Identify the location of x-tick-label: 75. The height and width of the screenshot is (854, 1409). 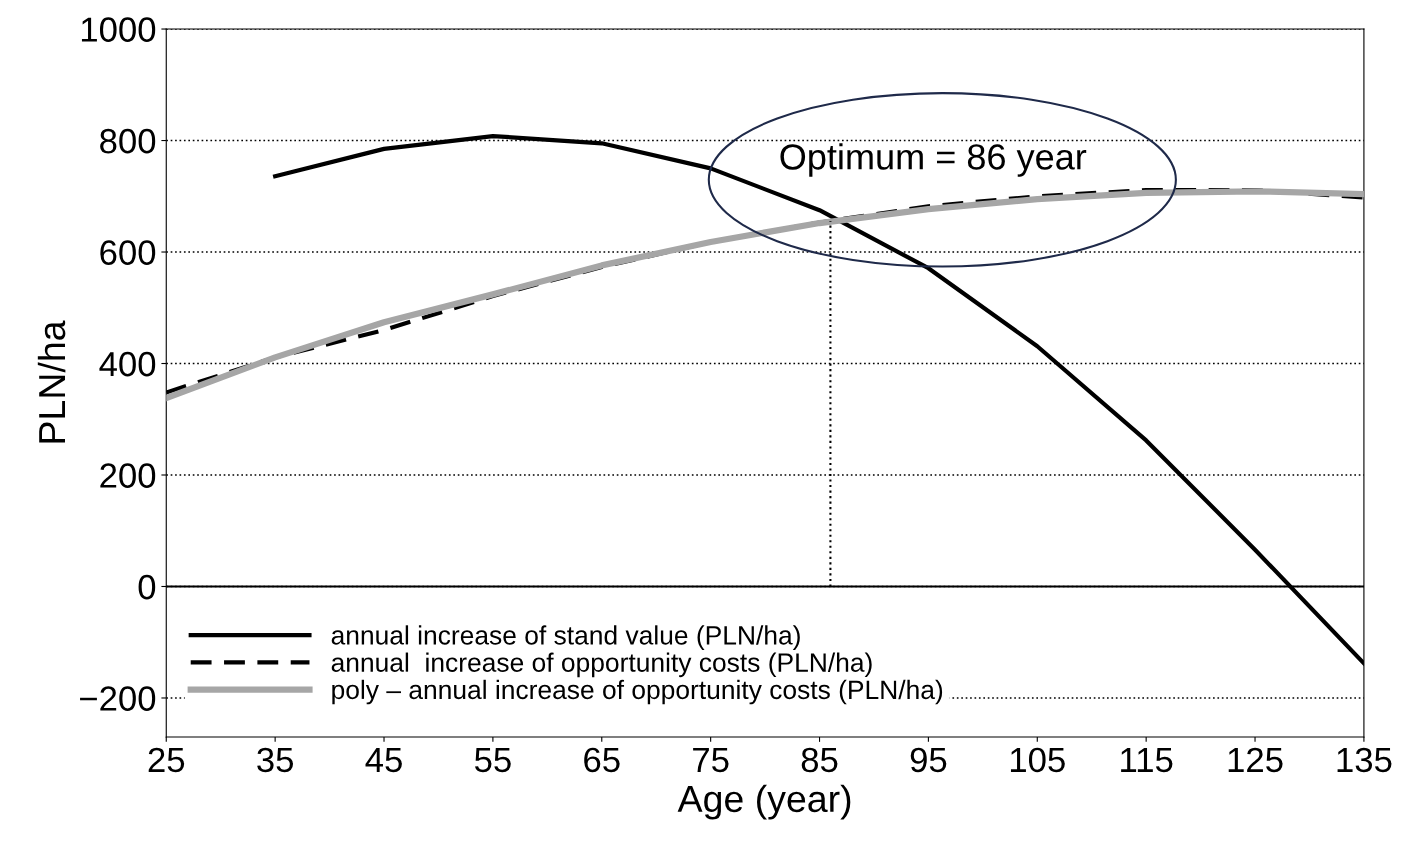
(711, 760).